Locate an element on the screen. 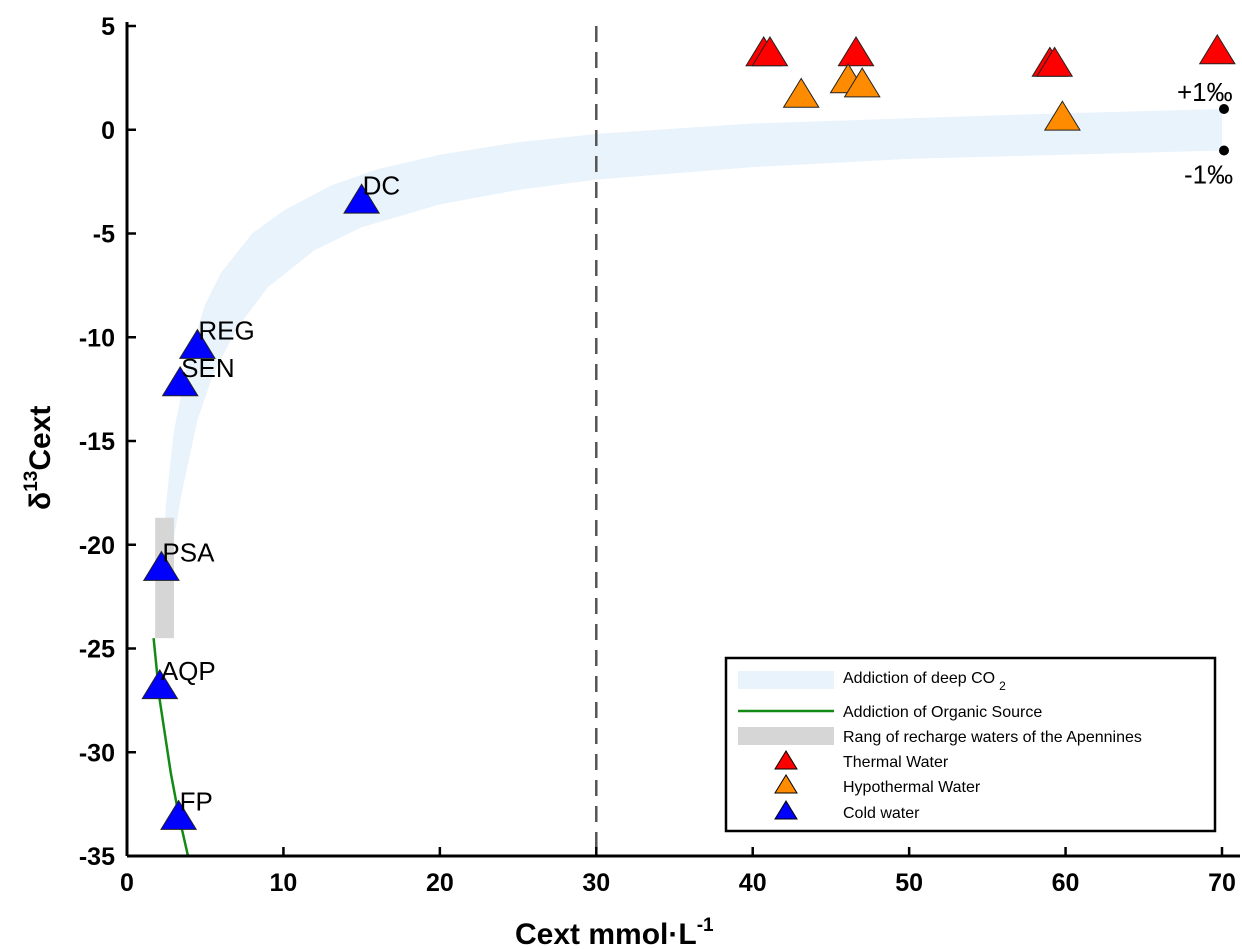 Image resolution: width=1242 pixels, height=949 pixels. legend-label-hypothermal: Hypothermal Water is located at coordinates (912, 787).